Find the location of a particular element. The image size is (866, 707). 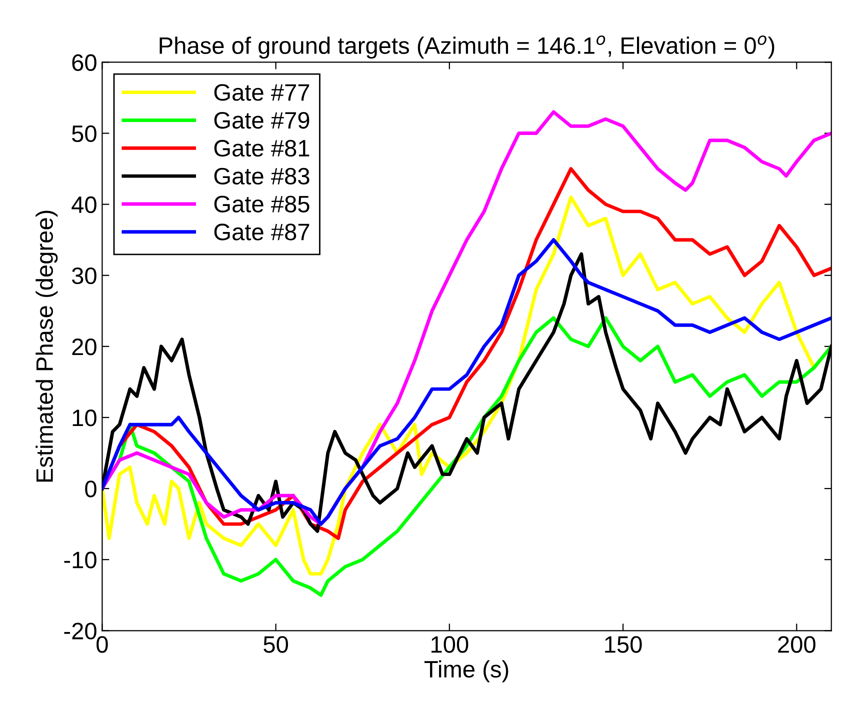

y-tick-label: -20 is located at coordinates (80, 631).